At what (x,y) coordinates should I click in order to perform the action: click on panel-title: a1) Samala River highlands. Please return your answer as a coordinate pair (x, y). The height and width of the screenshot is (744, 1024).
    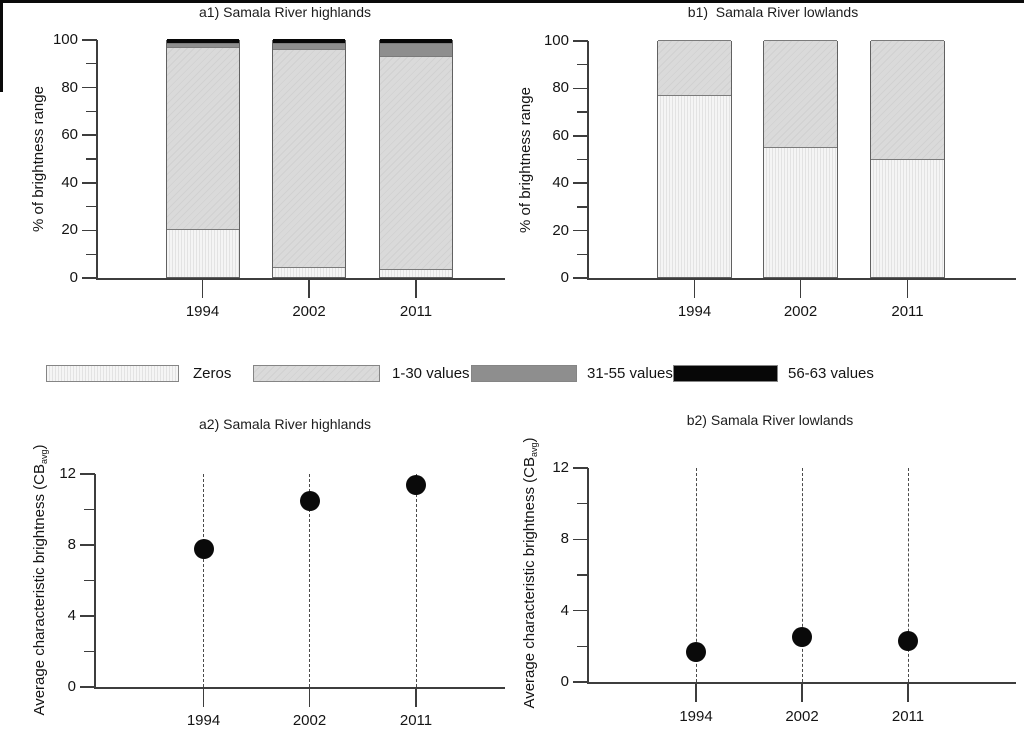
    Looking at the image, I should click on (285, 12).